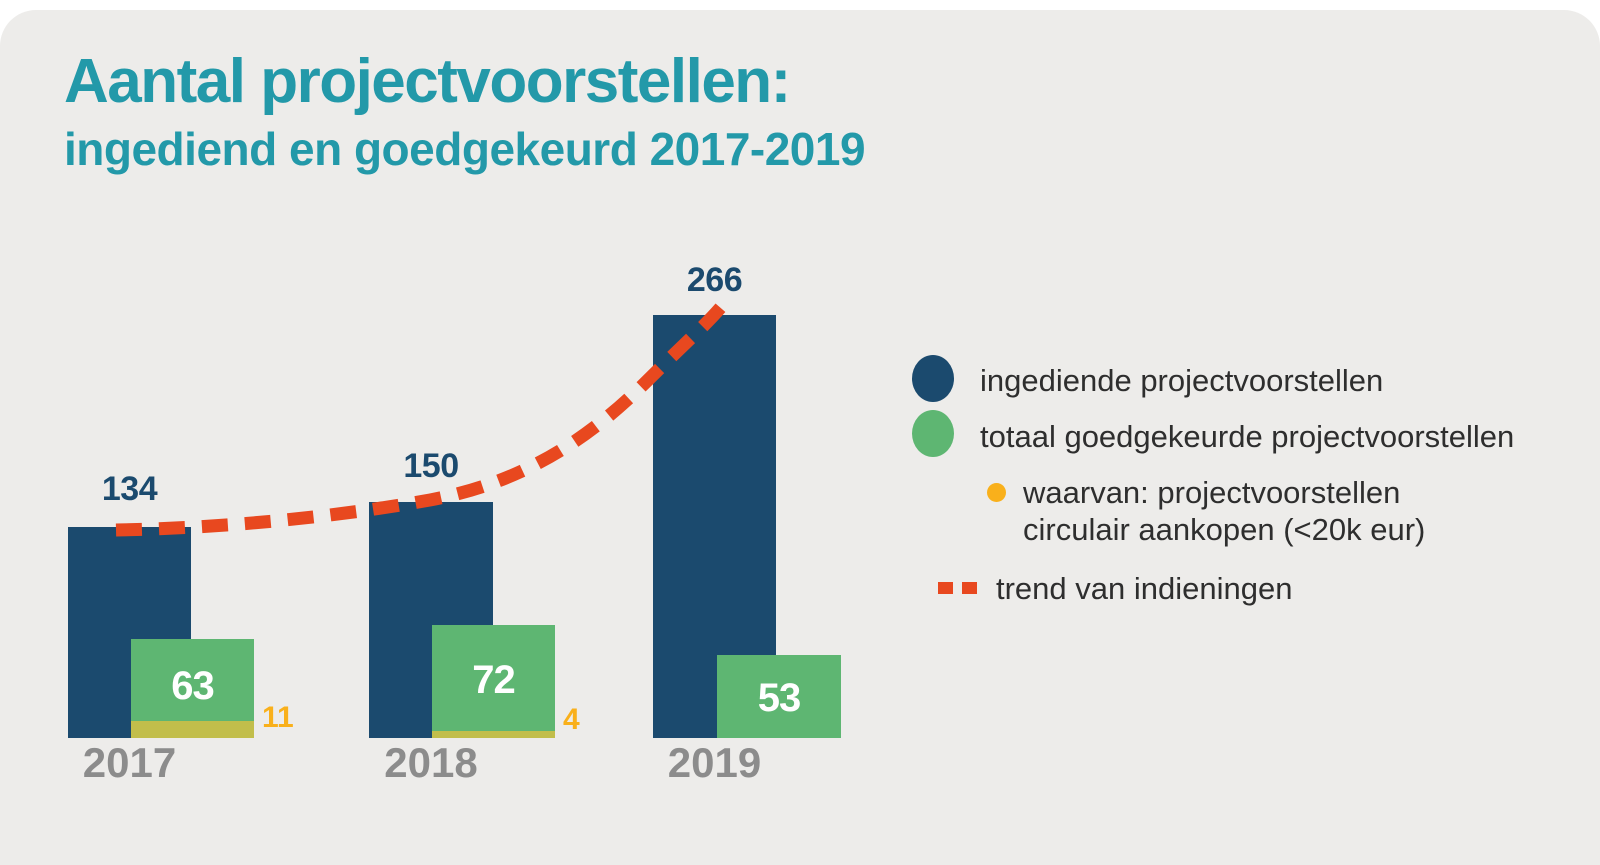 The image size is (1600, 865). I want to click on bar-2017-approved: 63, so click(192, 688).